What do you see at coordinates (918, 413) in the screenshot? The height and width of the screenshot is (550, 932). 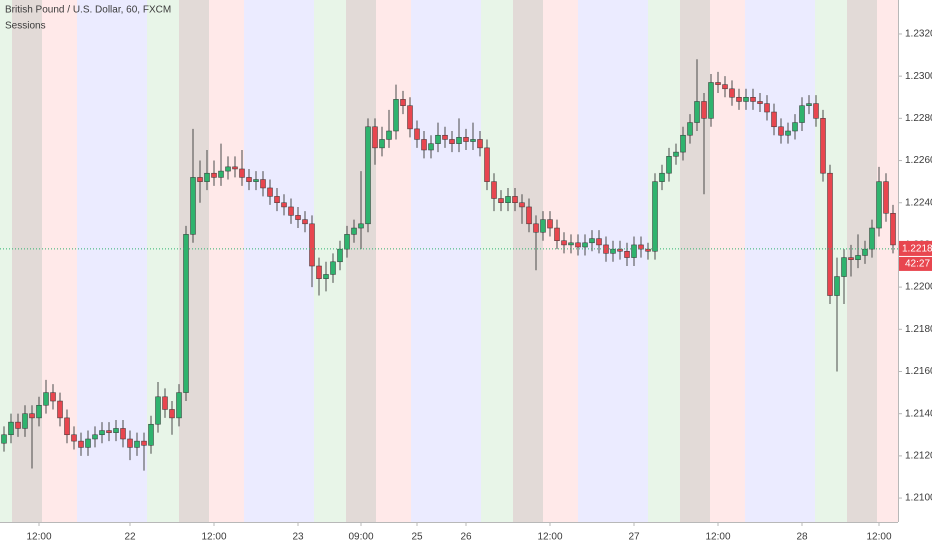 I see `y-tick-label: 1.21400` at bounding box center [918, 413].